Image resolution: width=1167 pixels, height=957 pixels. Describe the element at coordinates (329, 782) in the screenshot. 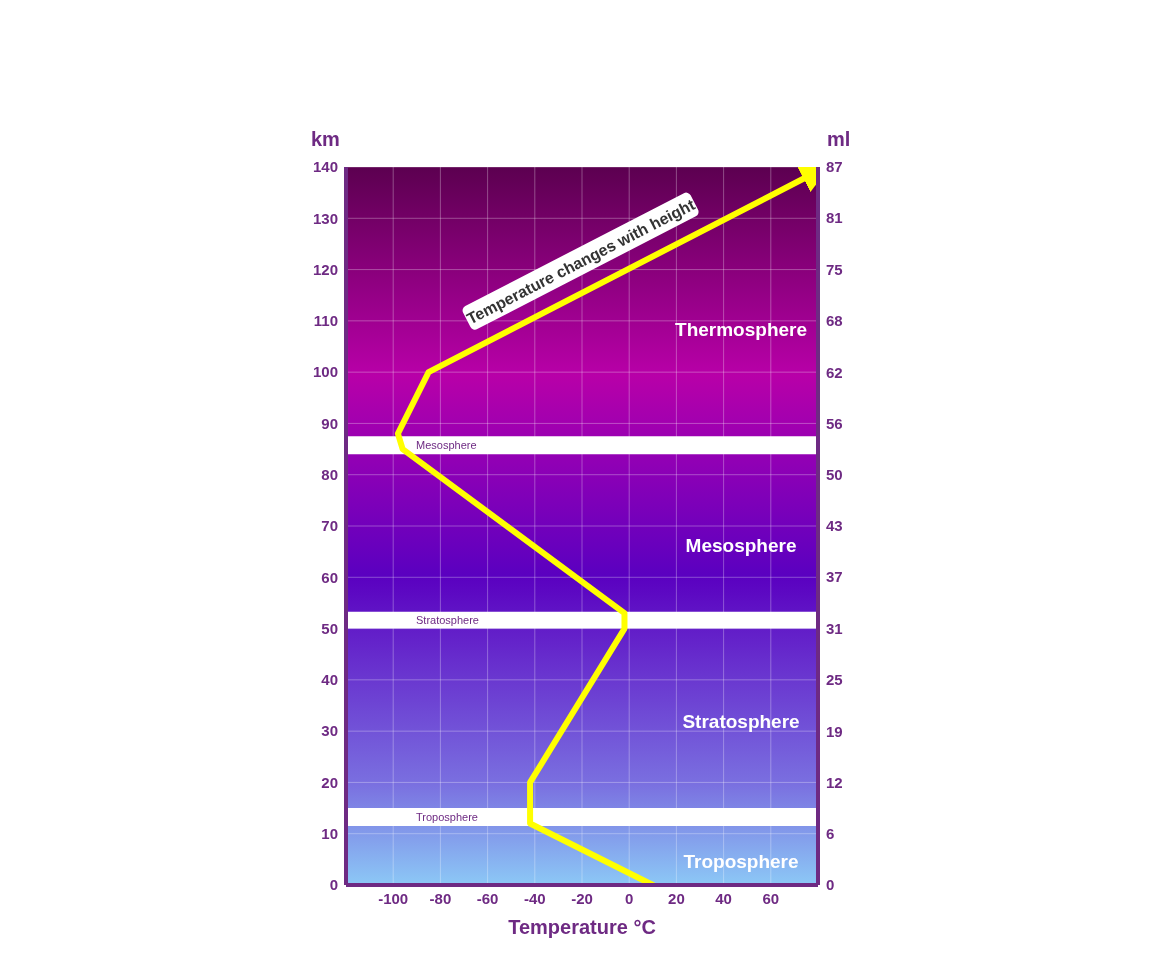

I see `y-tick-label: 20` at that location.